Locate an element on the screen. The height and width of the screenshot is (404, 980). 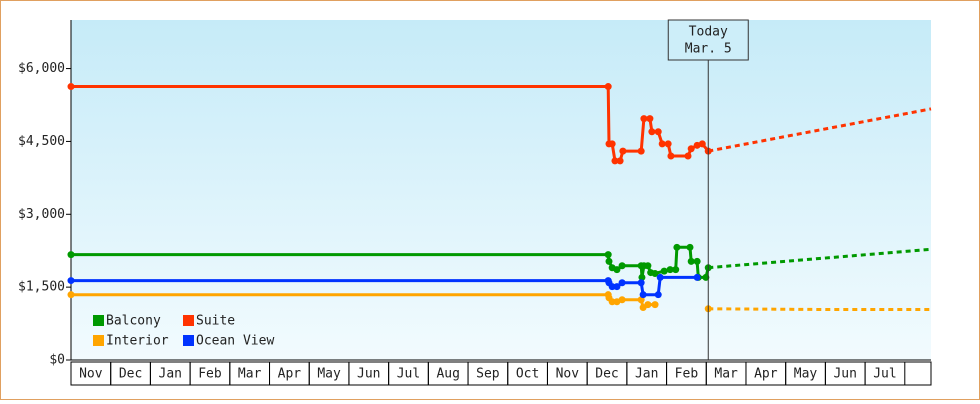
x-tick-label: Aug is located at coordinates (447, 374).